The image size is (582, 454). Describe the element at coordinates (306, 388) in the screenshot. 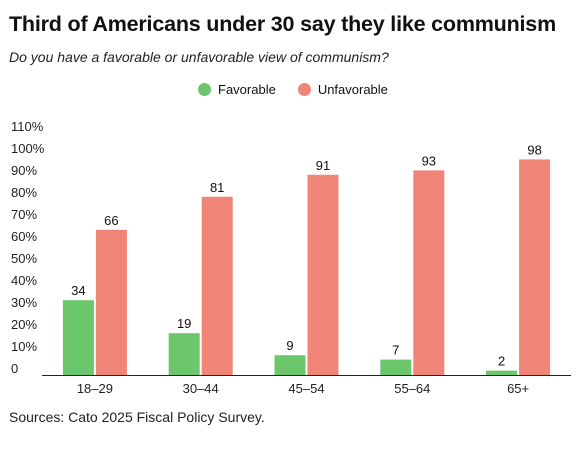

I see `x-tick-label: 45–54` at that location.